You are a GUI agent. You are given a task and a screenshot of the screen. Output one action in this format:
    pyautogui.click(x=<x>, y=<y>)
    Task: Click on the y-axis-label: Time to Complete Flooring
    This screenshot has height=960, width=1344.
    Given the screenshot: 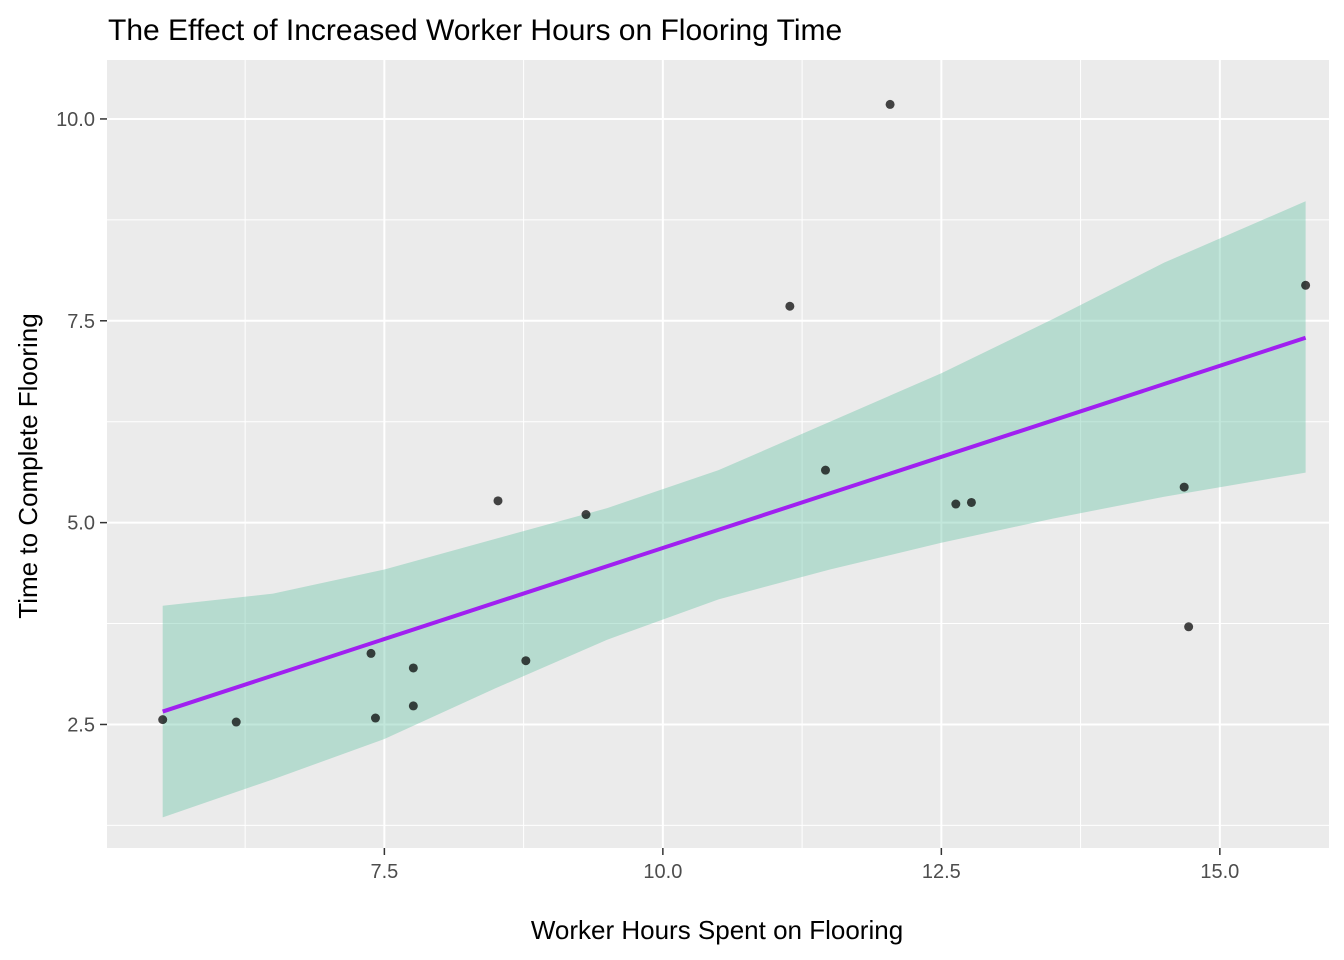 What is the action you would take?
    pyautogui.click(x=28, y=465)
    